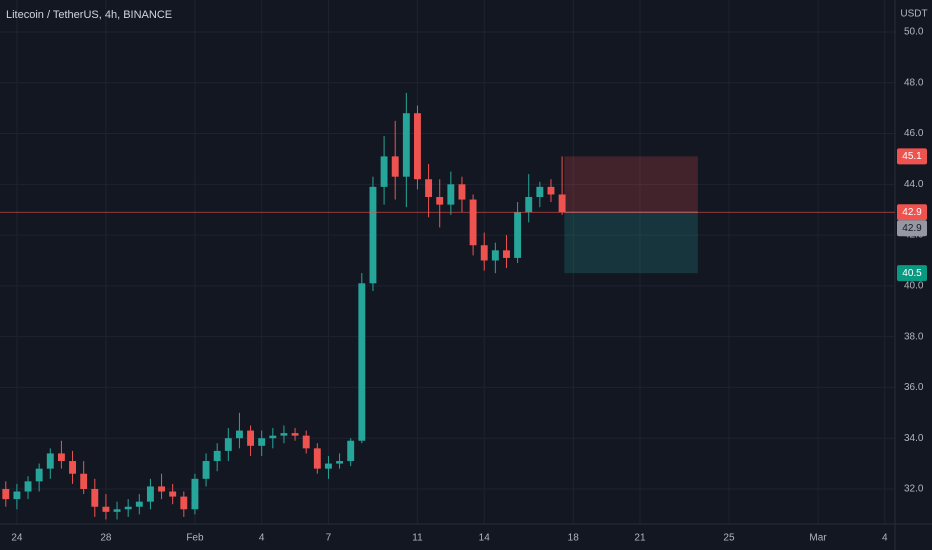 The width and height of the screenshot is (932, 550). I want to click on stop-zone, so click(631, 184).